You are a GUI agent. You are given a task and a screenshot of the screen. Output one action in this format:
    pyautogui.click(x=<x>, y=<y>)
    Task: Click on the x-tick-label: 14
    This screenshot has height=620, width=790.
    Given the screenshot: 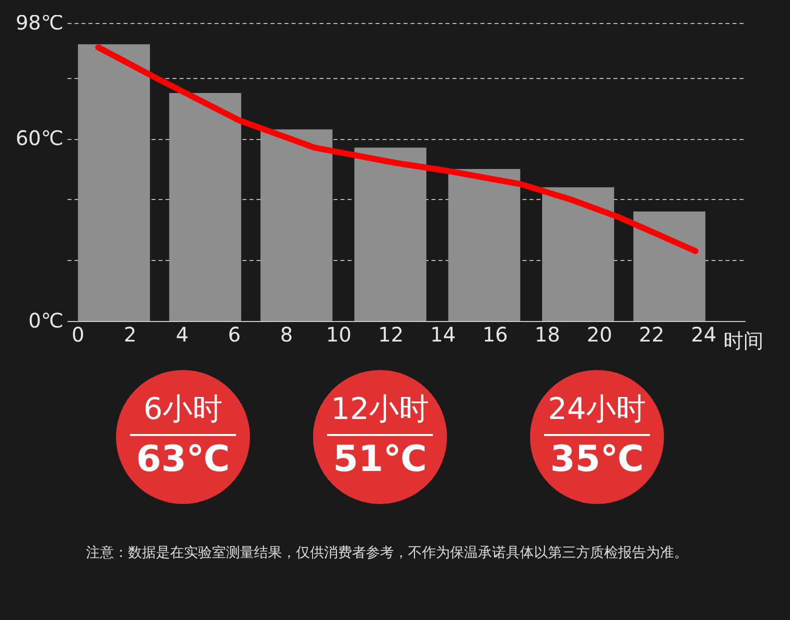 What is the action you would take?
    pyautogui.click(x=443, y=334)
    